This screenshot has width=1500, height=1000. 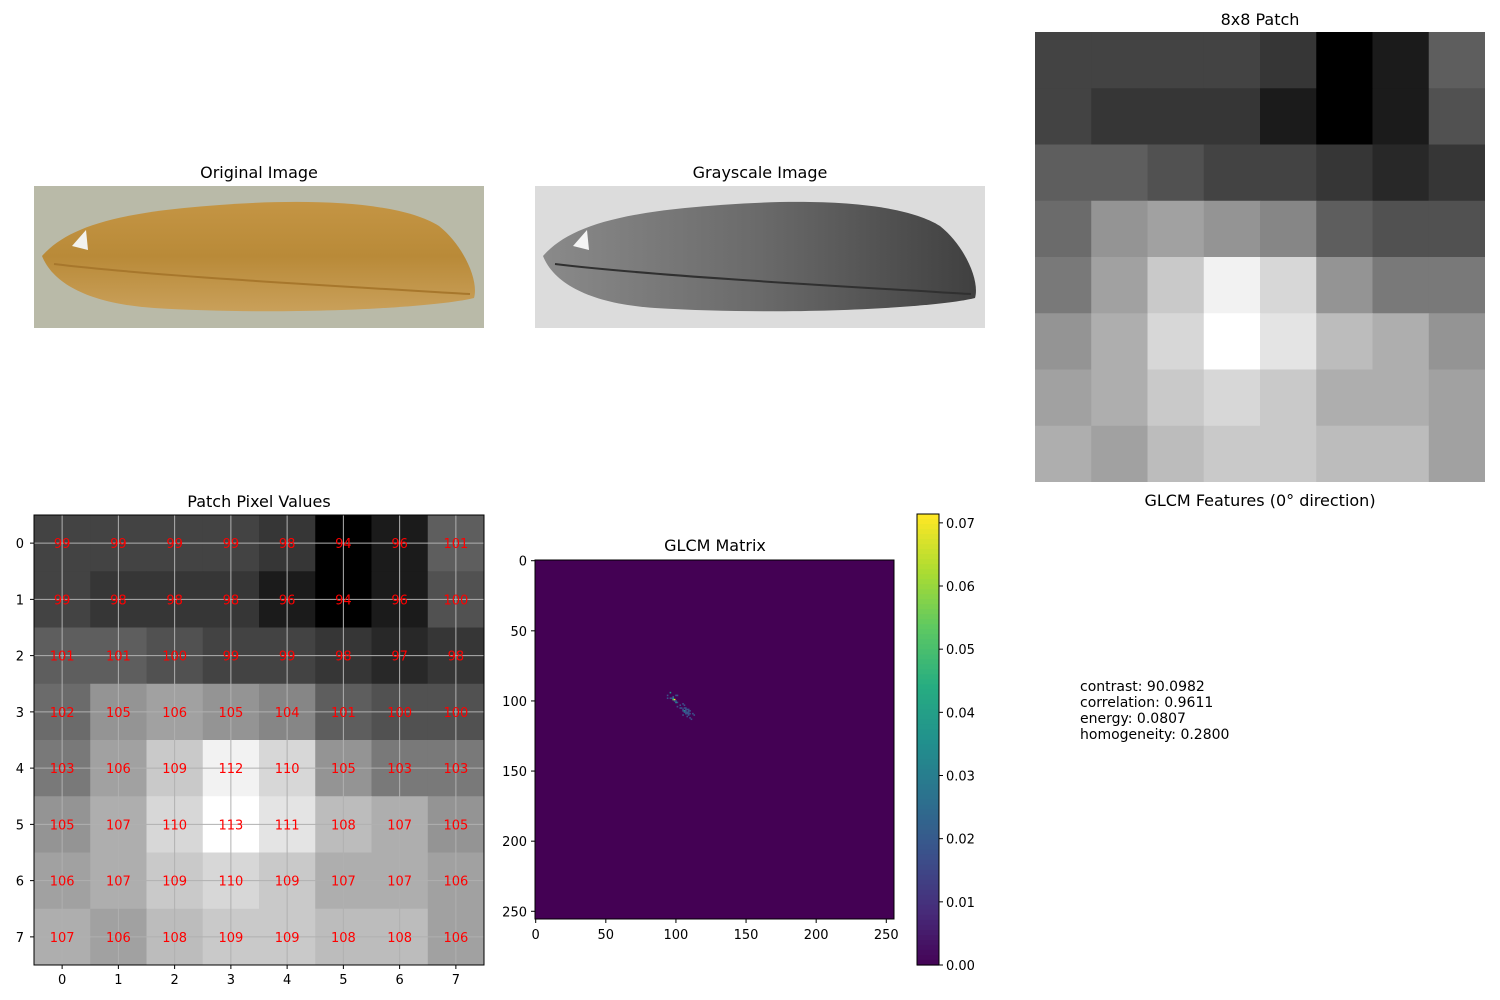 What do you see at coordinates (174, 882) in the screenshot?
I see `value-label: 109` at bounding box center [174, 882].